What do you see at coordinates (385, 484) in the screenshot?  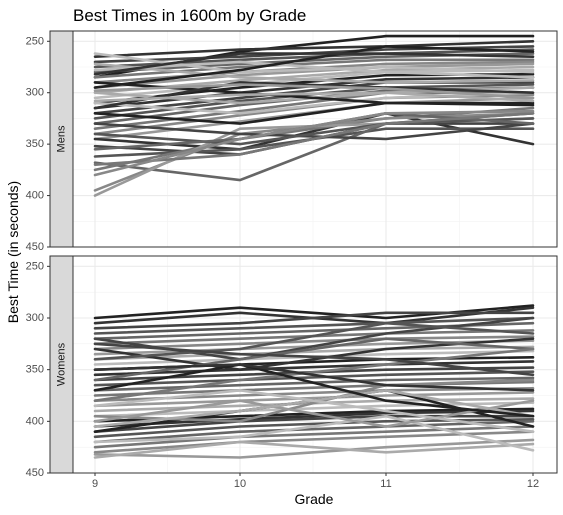 I see `x-tick-label: 11` at bounding box center [385, 484].